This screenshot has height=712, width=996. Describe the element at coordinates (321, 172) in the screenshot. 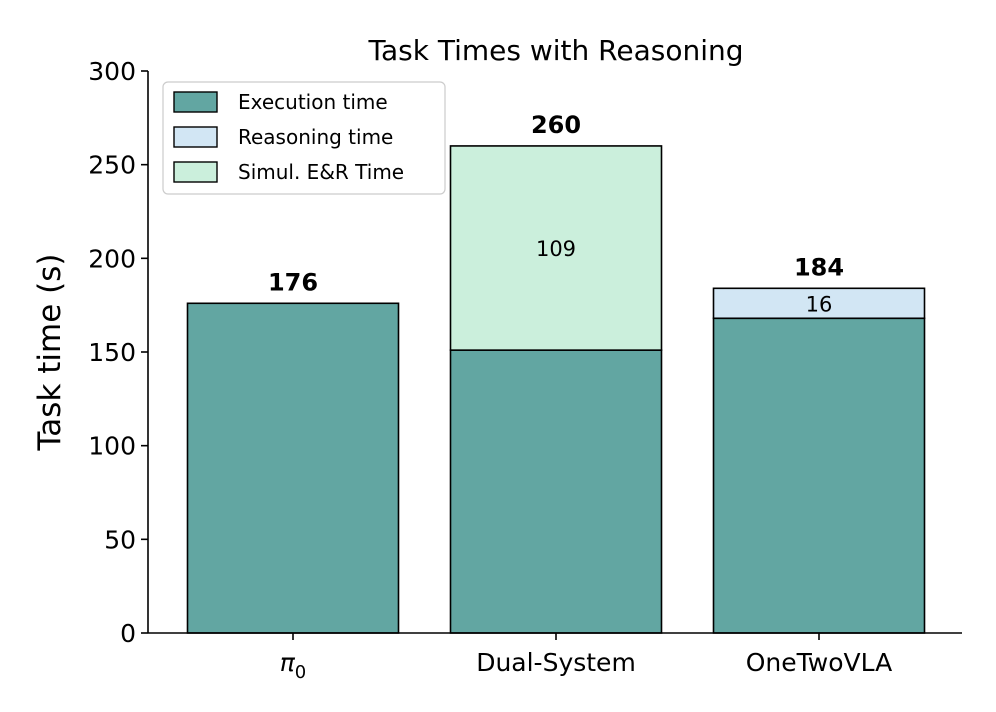

I see `legend-label: Simul. E&R Time` at that location.